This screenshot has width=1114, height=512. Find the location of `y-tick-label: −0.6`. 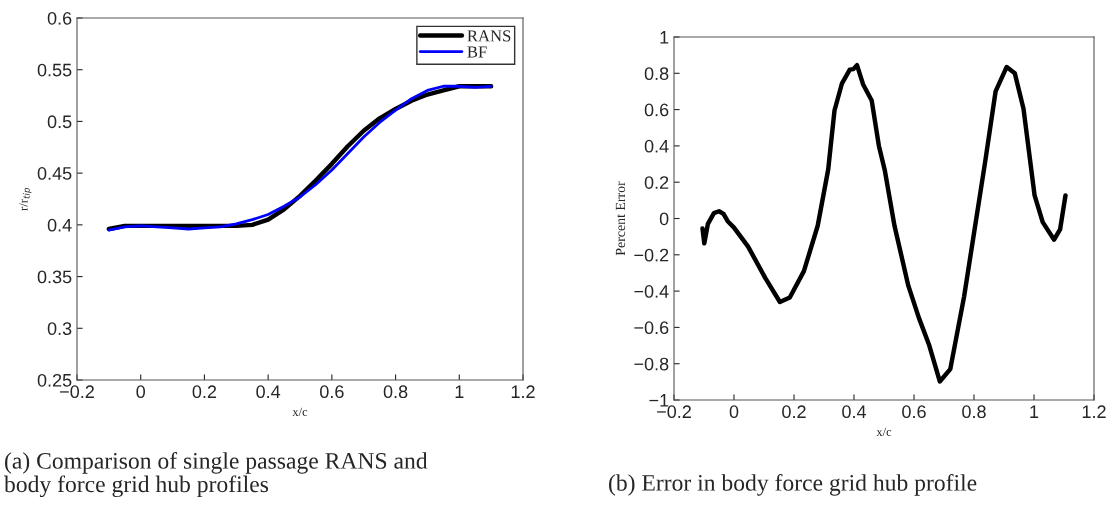

y-tick-label: −0.6 is located at coordinates (651, 328).